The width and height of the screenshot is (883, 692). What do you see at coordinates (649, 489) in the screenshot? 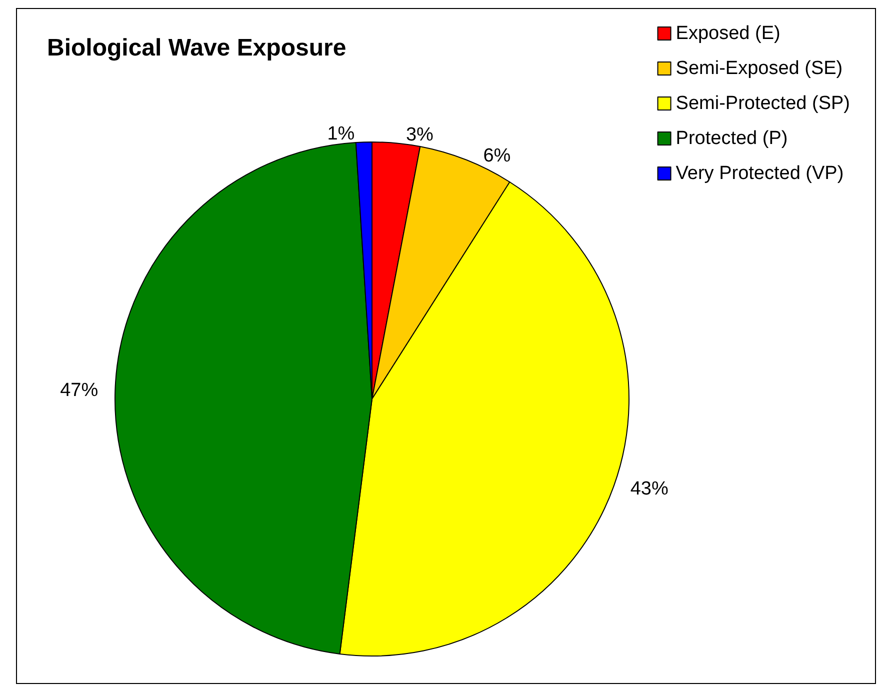
I see `data-label: 43%` at bounding box center [649, 489].